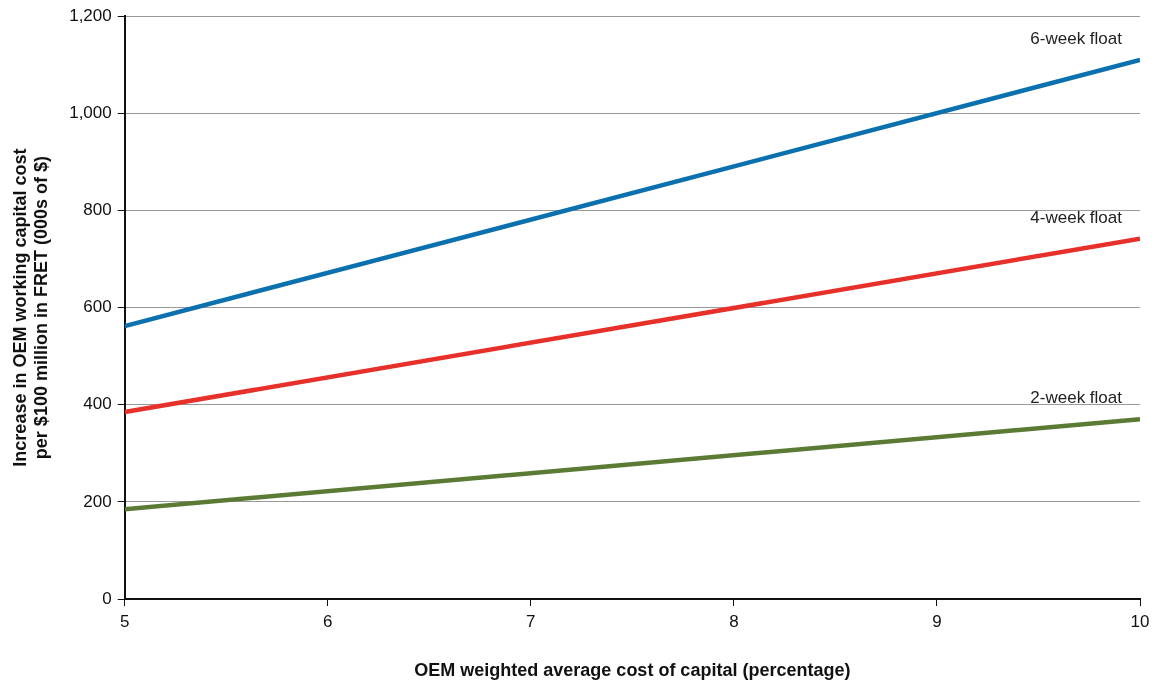  Describe the element at coordinates (97, 501) in the screenshot. I see `y-tick-label: 200` at that location.